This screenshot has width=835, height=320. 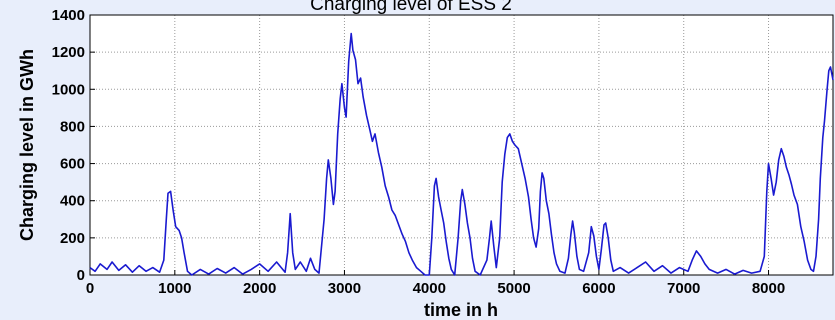 I want to click on y-tick-label: 1200, so click(x=68, y=52).